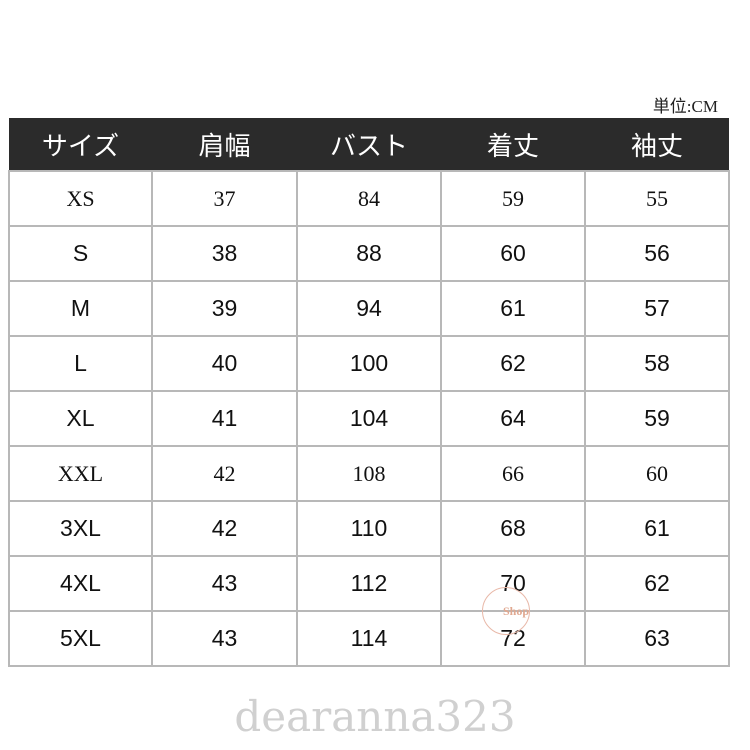  What do you see at coordinates (80, 253) in the screenshot?
I see `size-cell: S` at bounding box center [80, 253].